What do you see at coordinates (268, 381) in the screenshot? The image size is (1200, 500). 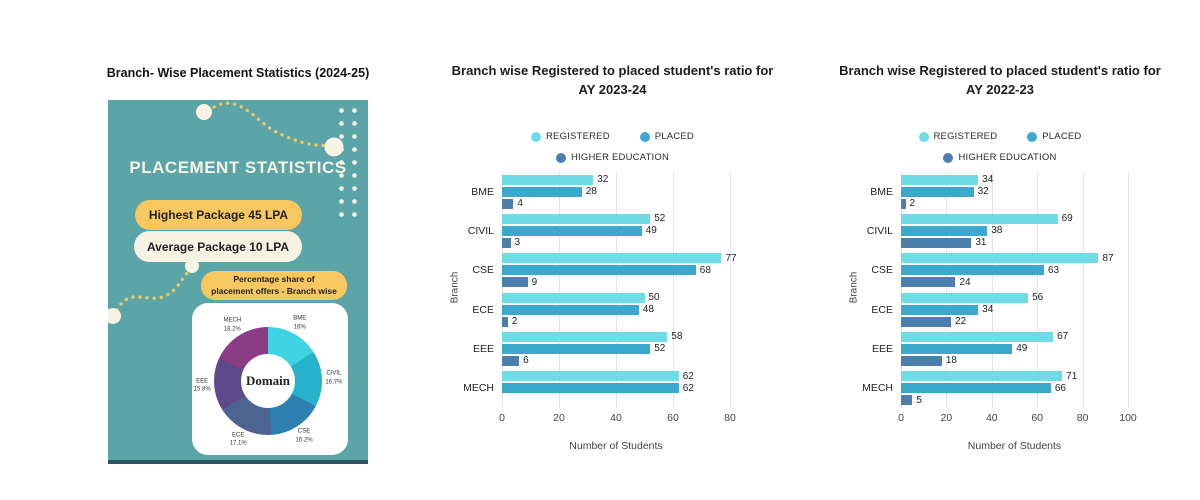 I see `donut-hole: Domain` at bounding box center [268, 381].